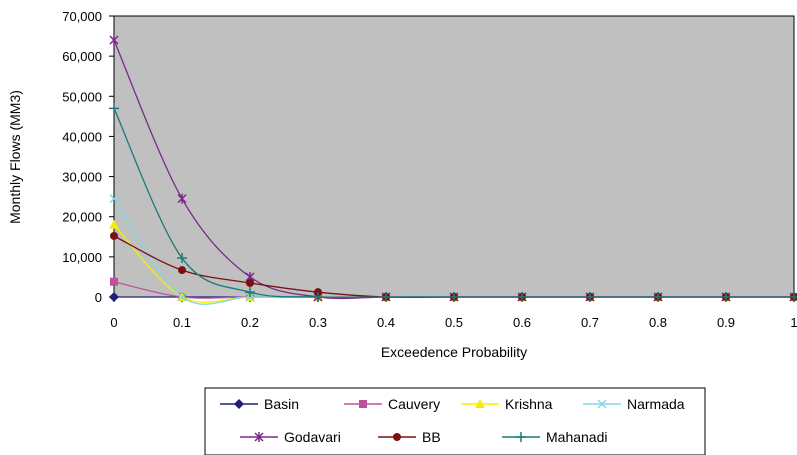 The height and width of the screenshot is (455, 797). I want to click on y-tick-label: 10,000, so click(82, 257).